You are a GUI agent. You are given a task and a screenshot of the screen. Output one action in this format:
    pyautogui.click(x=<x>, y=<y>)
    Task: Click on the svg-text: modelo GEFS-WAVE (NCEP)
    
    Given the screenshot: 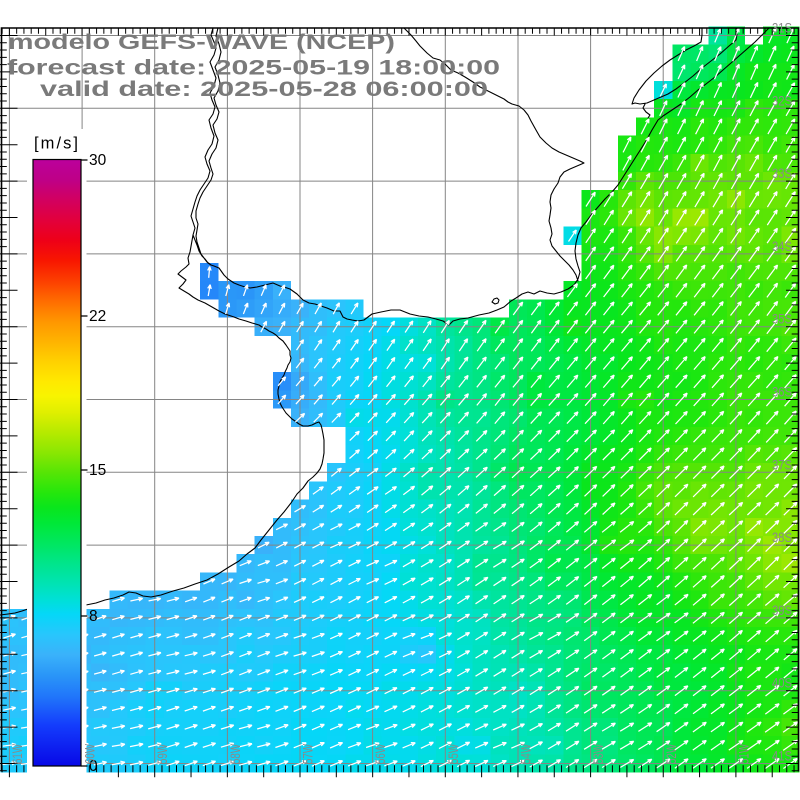 What is the action you would take?
    pyautogui.click(x=201, y=42)
    